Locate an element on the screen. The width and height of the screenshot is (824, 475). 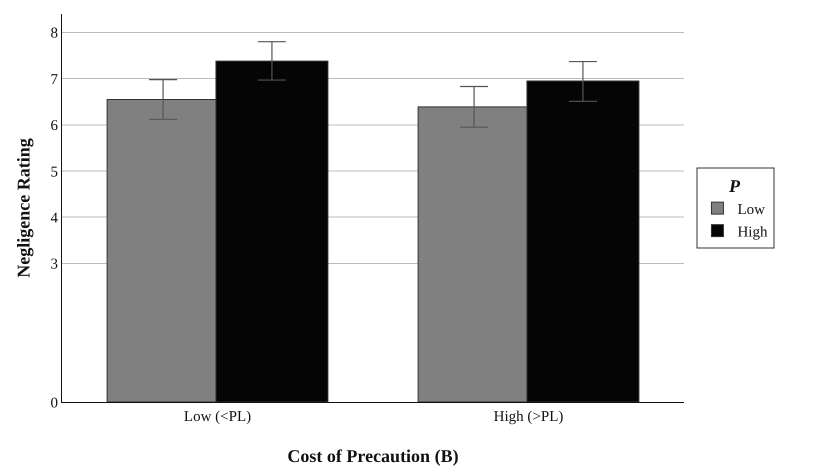
legend-label: Low is located at coordinates (751, 210).